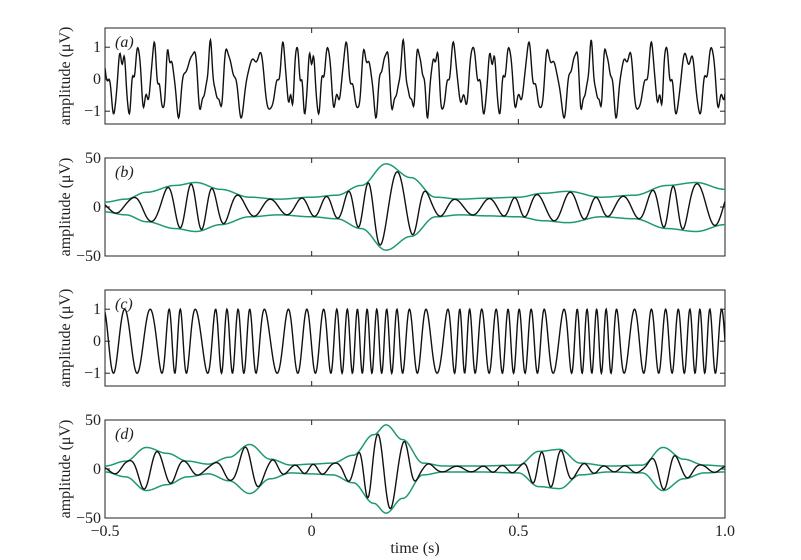 The width and height of the screenshot is (801, 560). What do you see at coordinates (104, 531) in the screenshot?
I see `x-tick-label: −0.5` at bounding box center [104, 531].